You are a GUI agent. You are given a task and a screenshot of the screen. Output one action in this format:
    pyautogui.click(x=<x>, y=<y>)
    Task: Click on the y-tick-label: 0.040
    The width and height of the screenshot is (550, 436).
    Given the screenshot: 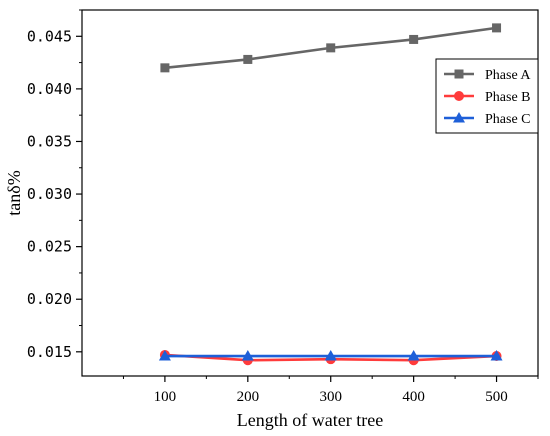 What is the action you would take?
    pyautogui.click(x=49, y=89)
    